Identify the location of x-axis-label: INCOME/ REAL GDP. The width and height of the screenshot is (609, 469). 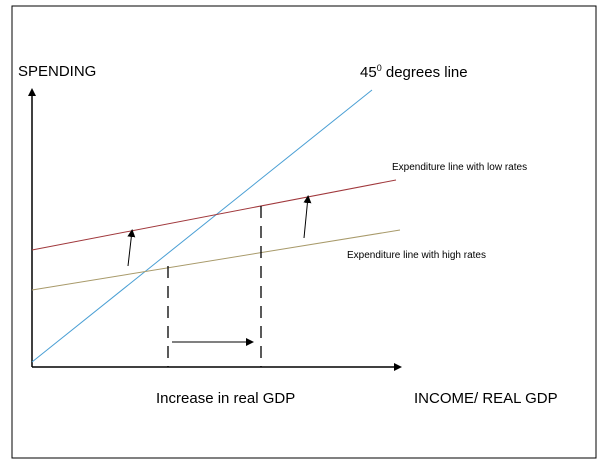
(486, 398).